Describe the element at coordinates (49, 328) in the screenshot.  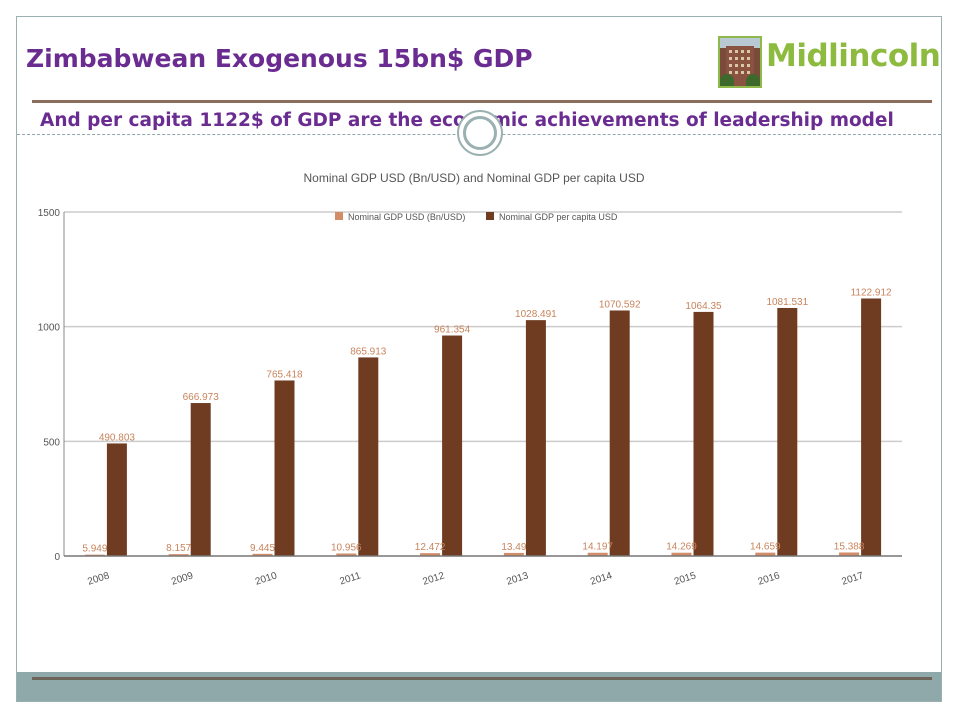
I see `y-tick-label: 1000` at that location.